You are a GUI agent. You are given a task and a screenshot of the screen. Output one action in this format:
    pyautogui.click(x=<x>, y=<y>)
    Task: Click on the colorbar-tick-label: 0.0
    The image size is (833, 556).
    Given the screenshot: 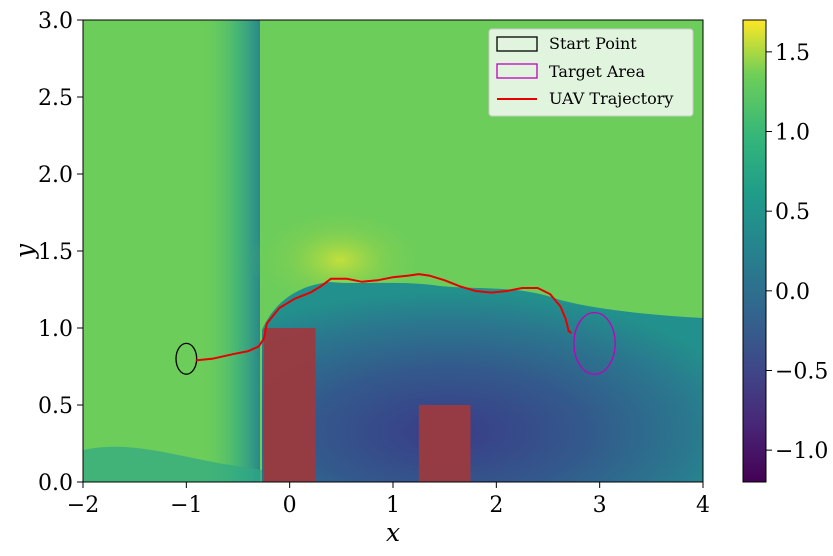 What is the action you would take?
    pyautogui.click(x=792, y=292)
    